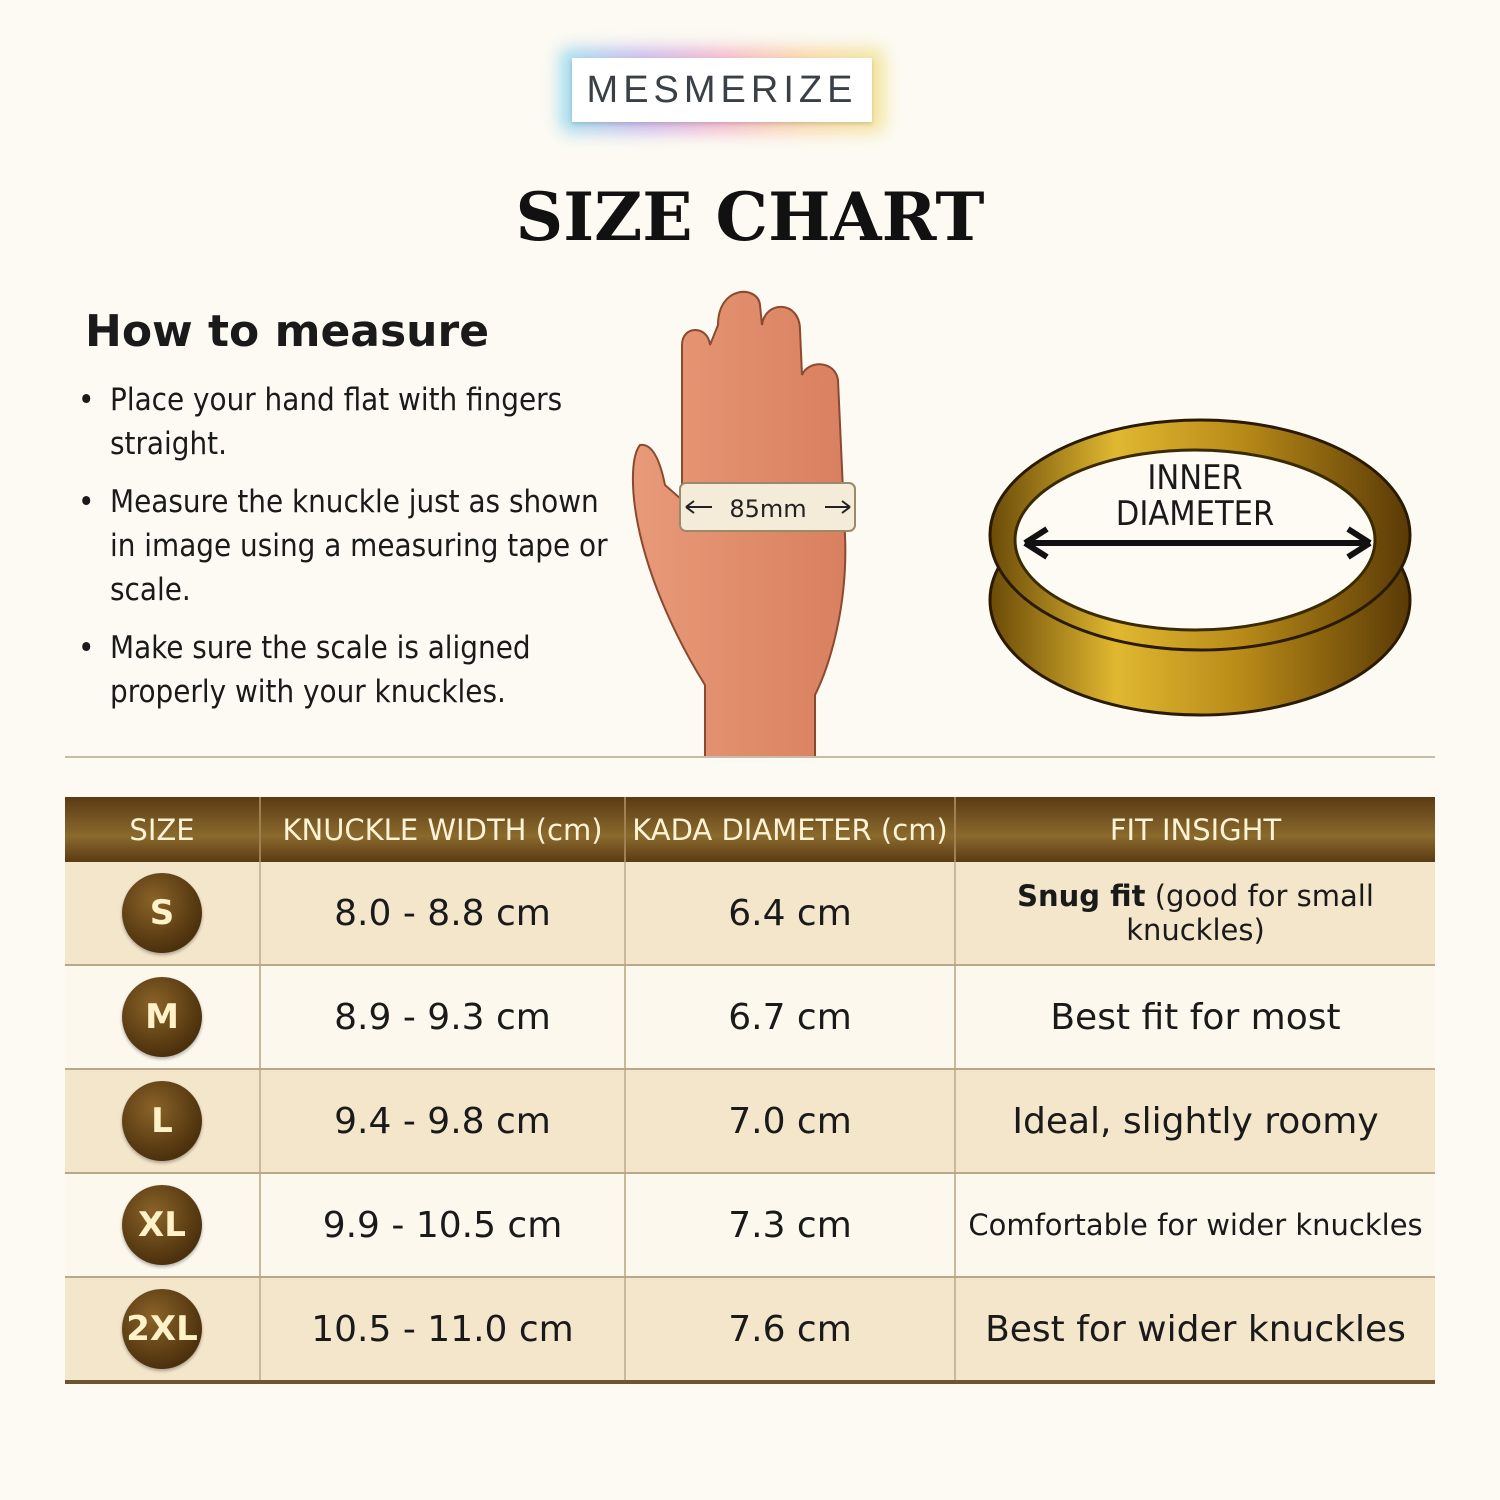  What do you see at coordinates (790, 1121) in the screenshot?
I see `kada-diameter-cell: 7.0 cm` at bounding box center [790, 1121].